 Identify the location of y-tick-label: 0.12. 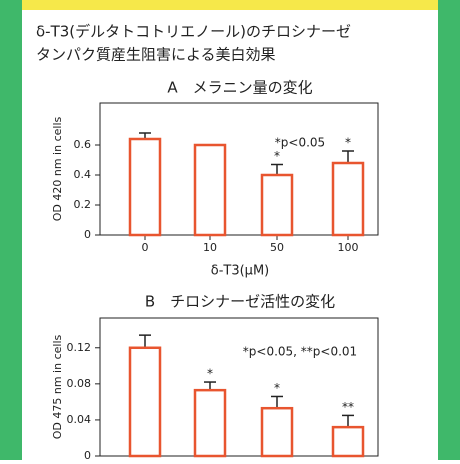
(79, 347).